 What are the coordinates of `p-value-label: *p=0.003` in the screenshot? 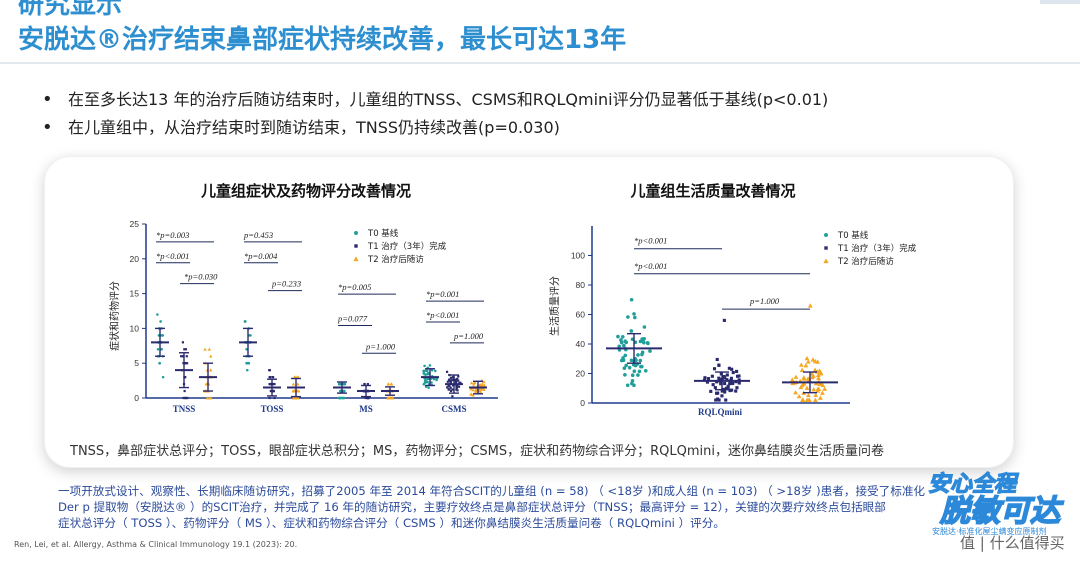 It's located at (172, 235).